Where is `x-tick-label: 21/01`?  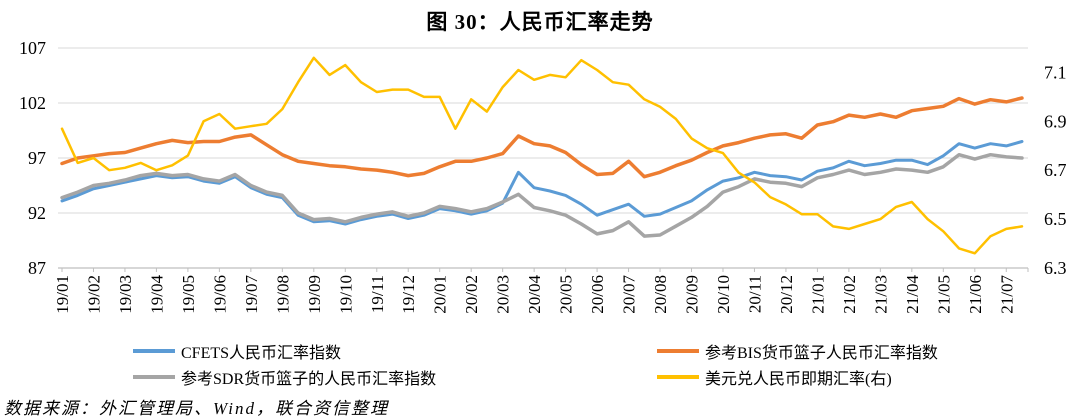 x-tick-label: 21/01 is located at coordinates (817, 294).